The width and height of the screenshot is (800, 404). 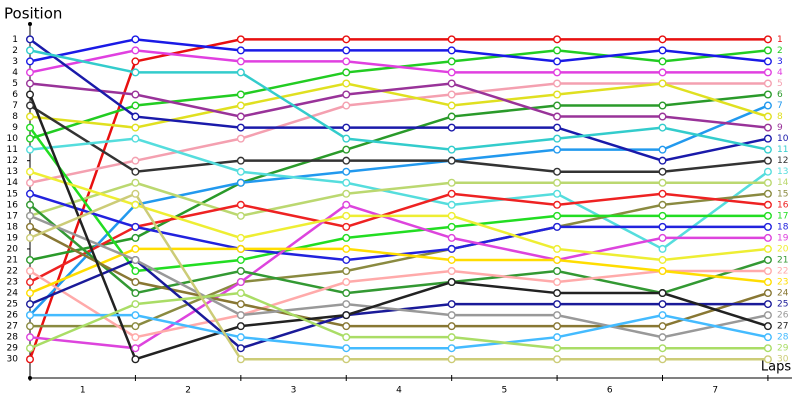 I want to click on y-tick-label-right: 26, so click(x=783, y=316).